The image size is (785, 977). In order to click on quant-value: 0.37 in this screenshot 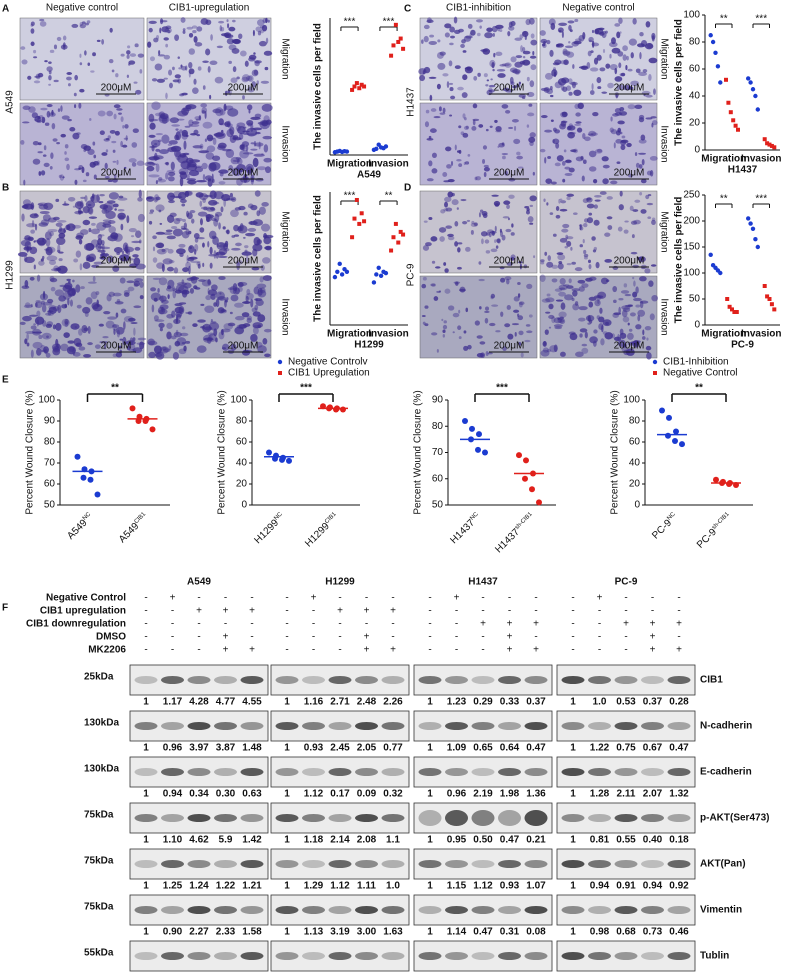, I will do `click(653, 702)`.